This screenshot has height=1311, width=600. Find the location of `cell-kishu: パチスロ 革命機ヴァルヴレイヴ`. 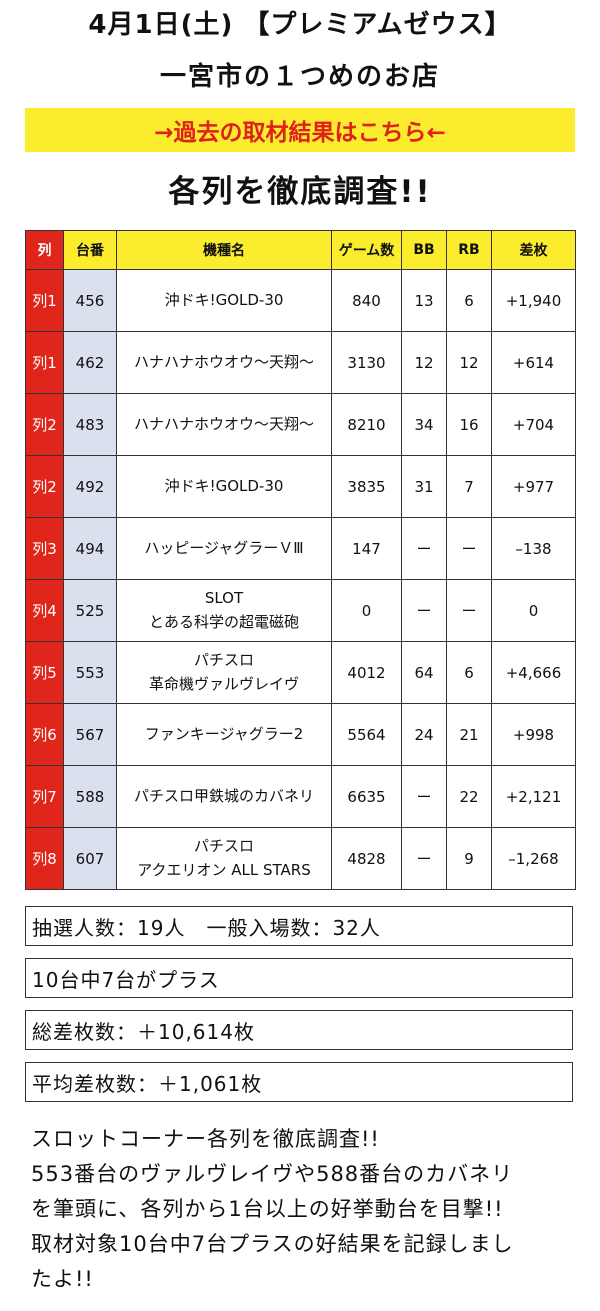

cell-kishu: パチスロ 革命機ヴァルヴレイヴ is located at coordinates (224, 672).